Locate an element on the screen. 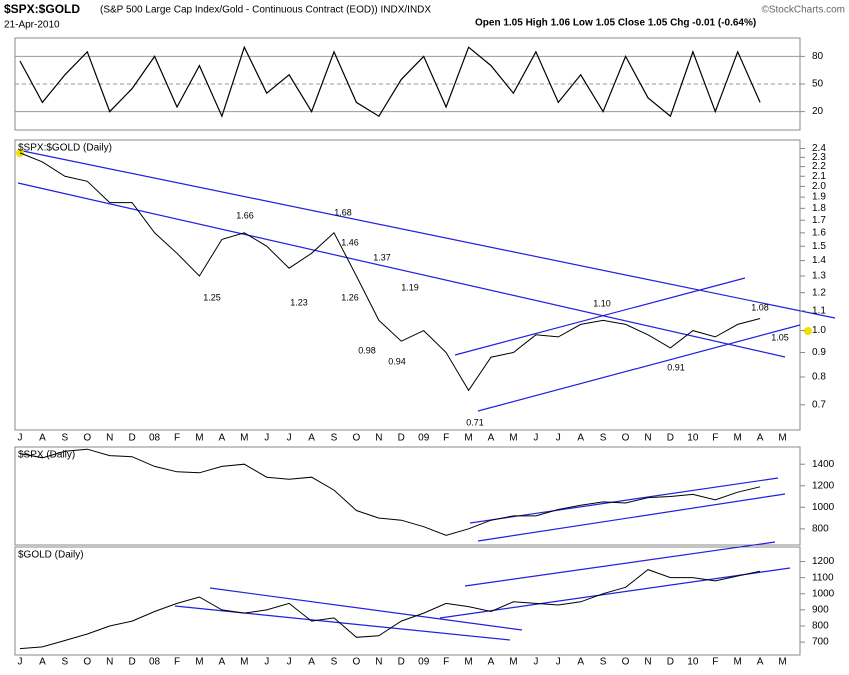 The width and height of the screenshot is (849, 675). y-tick-label: 2.1 is located at coordinates (819, 176).